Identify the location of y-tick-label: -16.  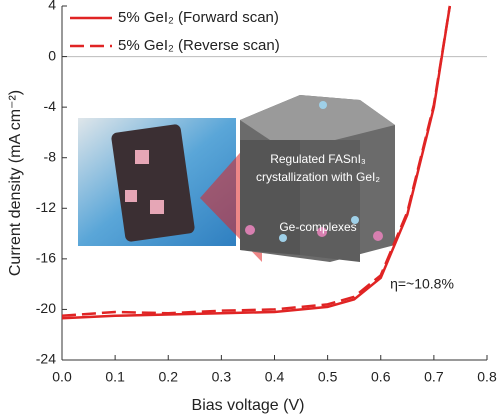
(46, 258).